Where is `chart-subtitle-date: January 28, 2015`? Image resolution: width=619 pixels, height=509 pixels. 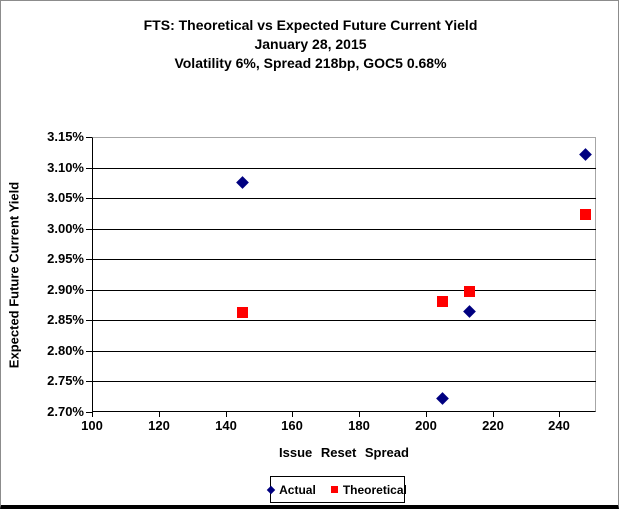
chart-subtitle-date: January 28, 2015 is located at coordinates (310, 44).